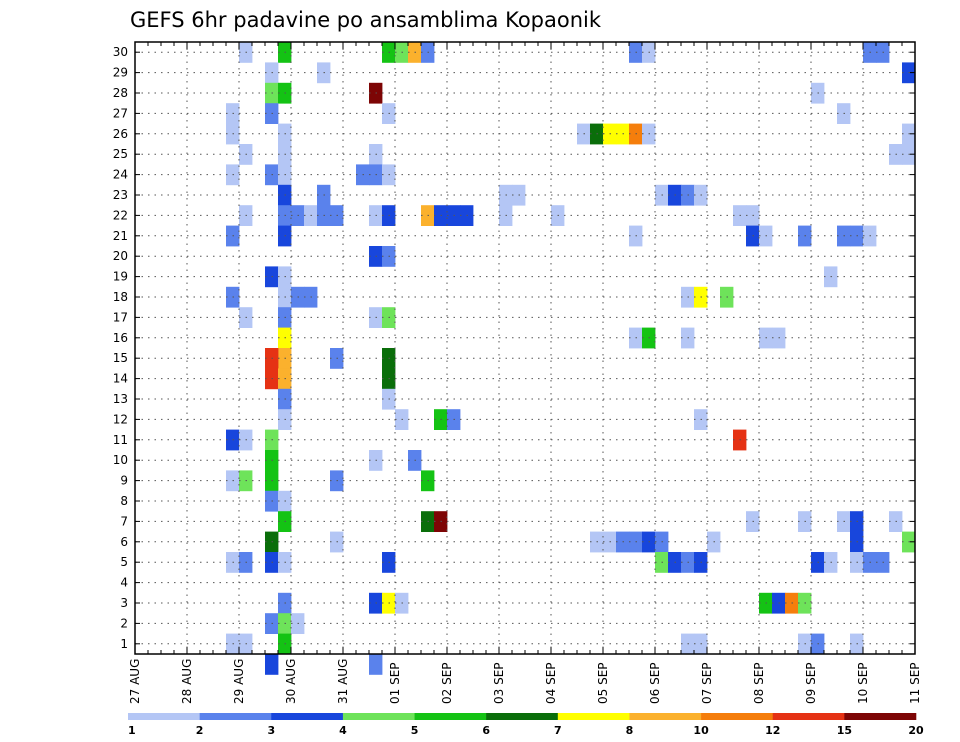  What do you see at coordinates (124, 521) in the screenshot?
I see `y-tick-label: 7` at bounding box center [124, 521].